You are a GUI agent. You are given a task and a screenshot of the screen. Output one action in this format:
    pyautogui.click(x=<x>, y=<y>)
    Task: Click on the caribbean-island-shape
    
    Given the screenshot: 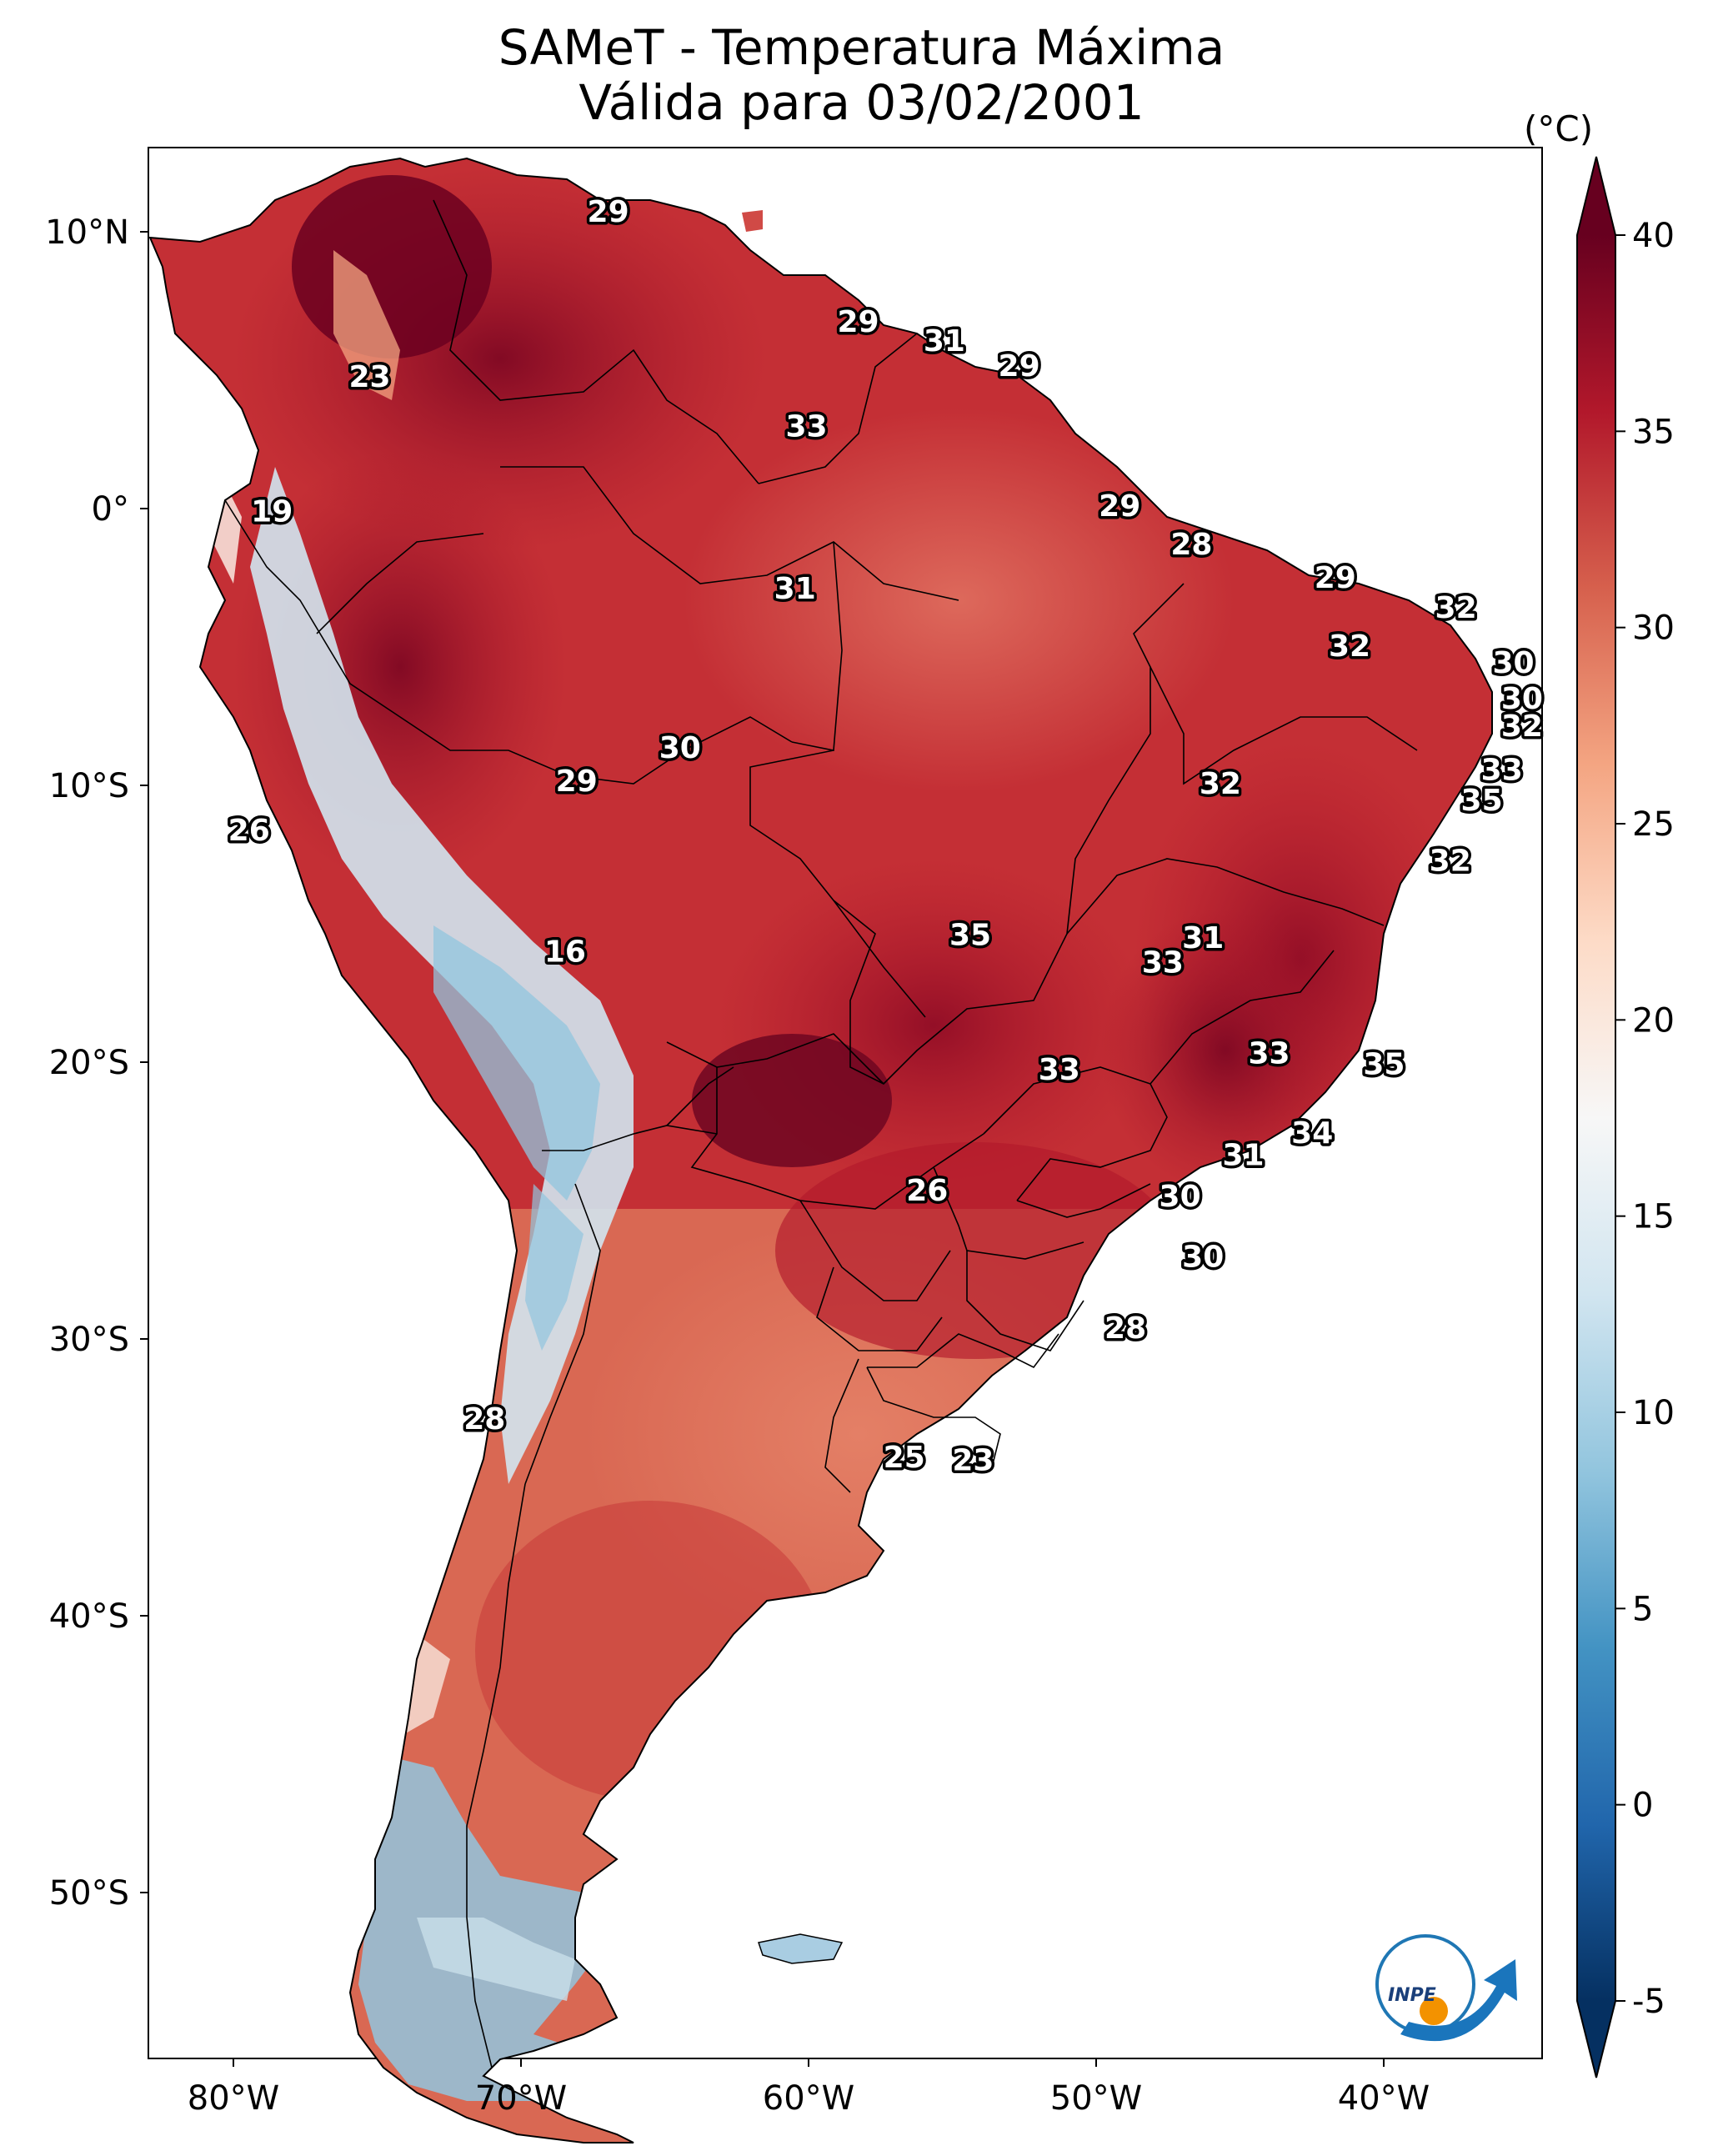 What is the action you would take?
    pyautogui.click(x=752, y=221)
    